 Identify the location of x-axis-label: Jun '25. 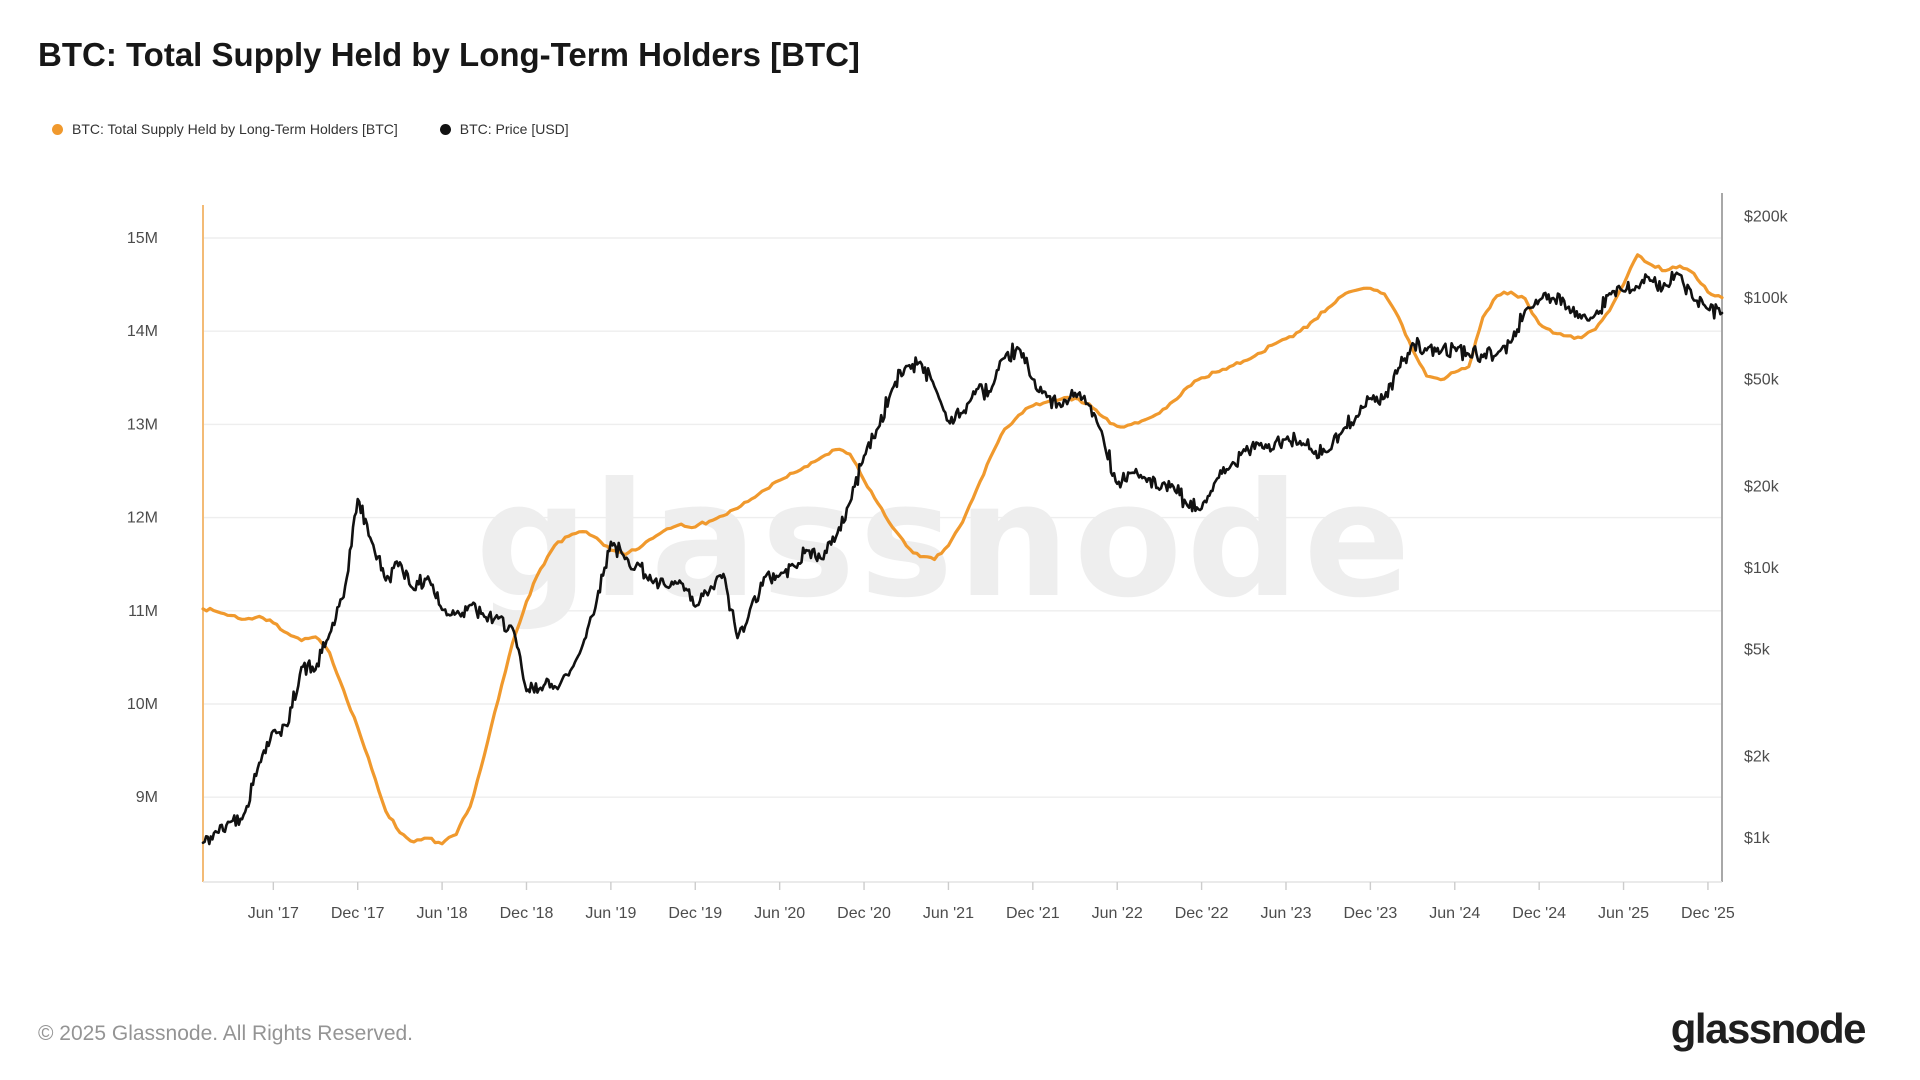
(1623, 913).